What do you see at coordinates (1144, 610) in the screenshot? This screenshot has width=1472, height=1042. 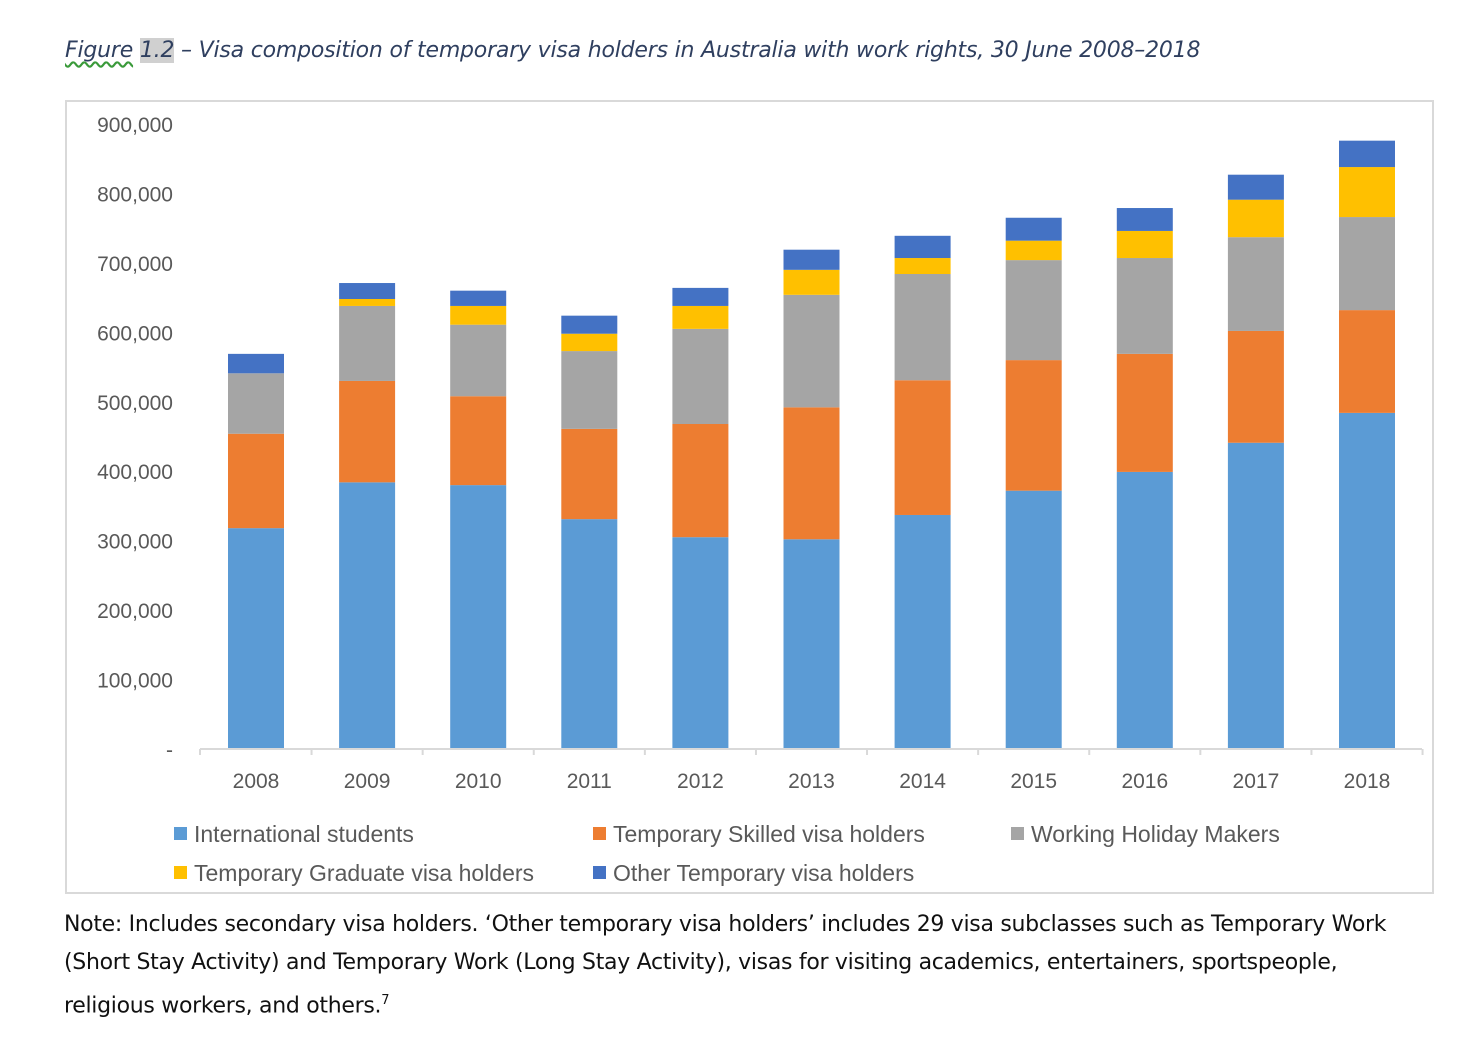 I see `bar-segment-international-students-2016` at bounding box center [1144, 610].